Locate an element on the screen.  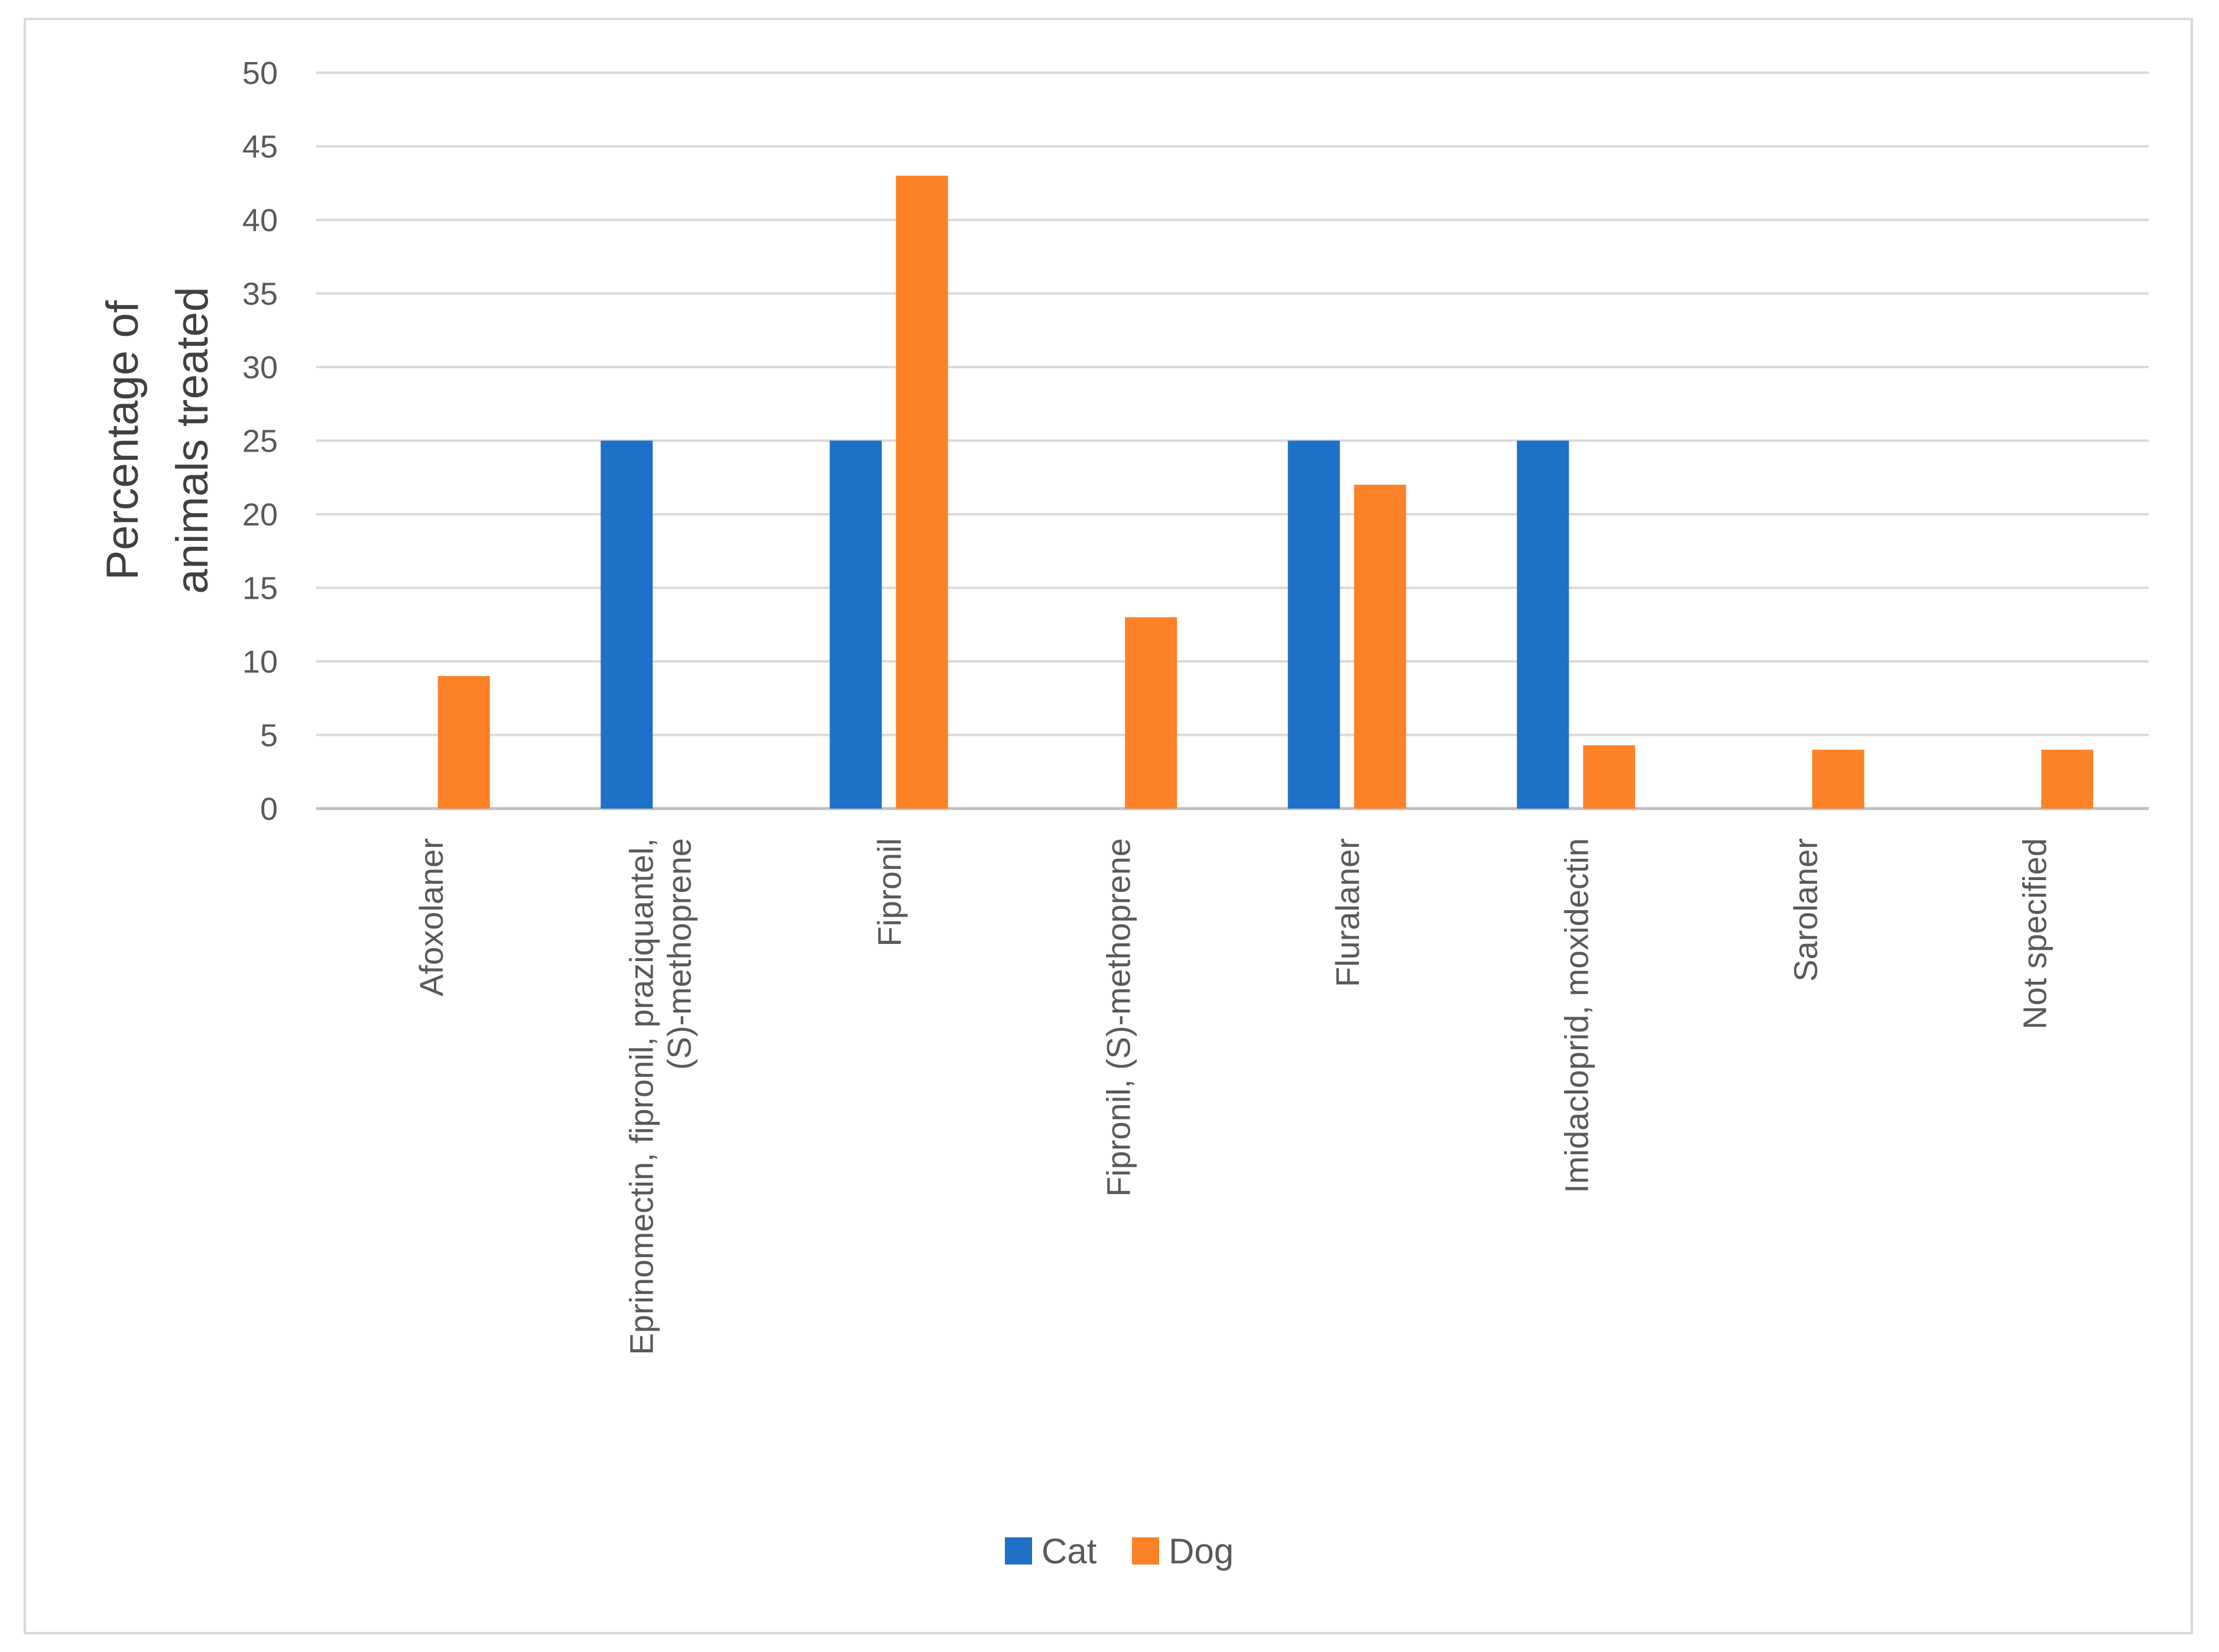
y-axis-label-line: Percentage of is located at coordinates (123, 440).